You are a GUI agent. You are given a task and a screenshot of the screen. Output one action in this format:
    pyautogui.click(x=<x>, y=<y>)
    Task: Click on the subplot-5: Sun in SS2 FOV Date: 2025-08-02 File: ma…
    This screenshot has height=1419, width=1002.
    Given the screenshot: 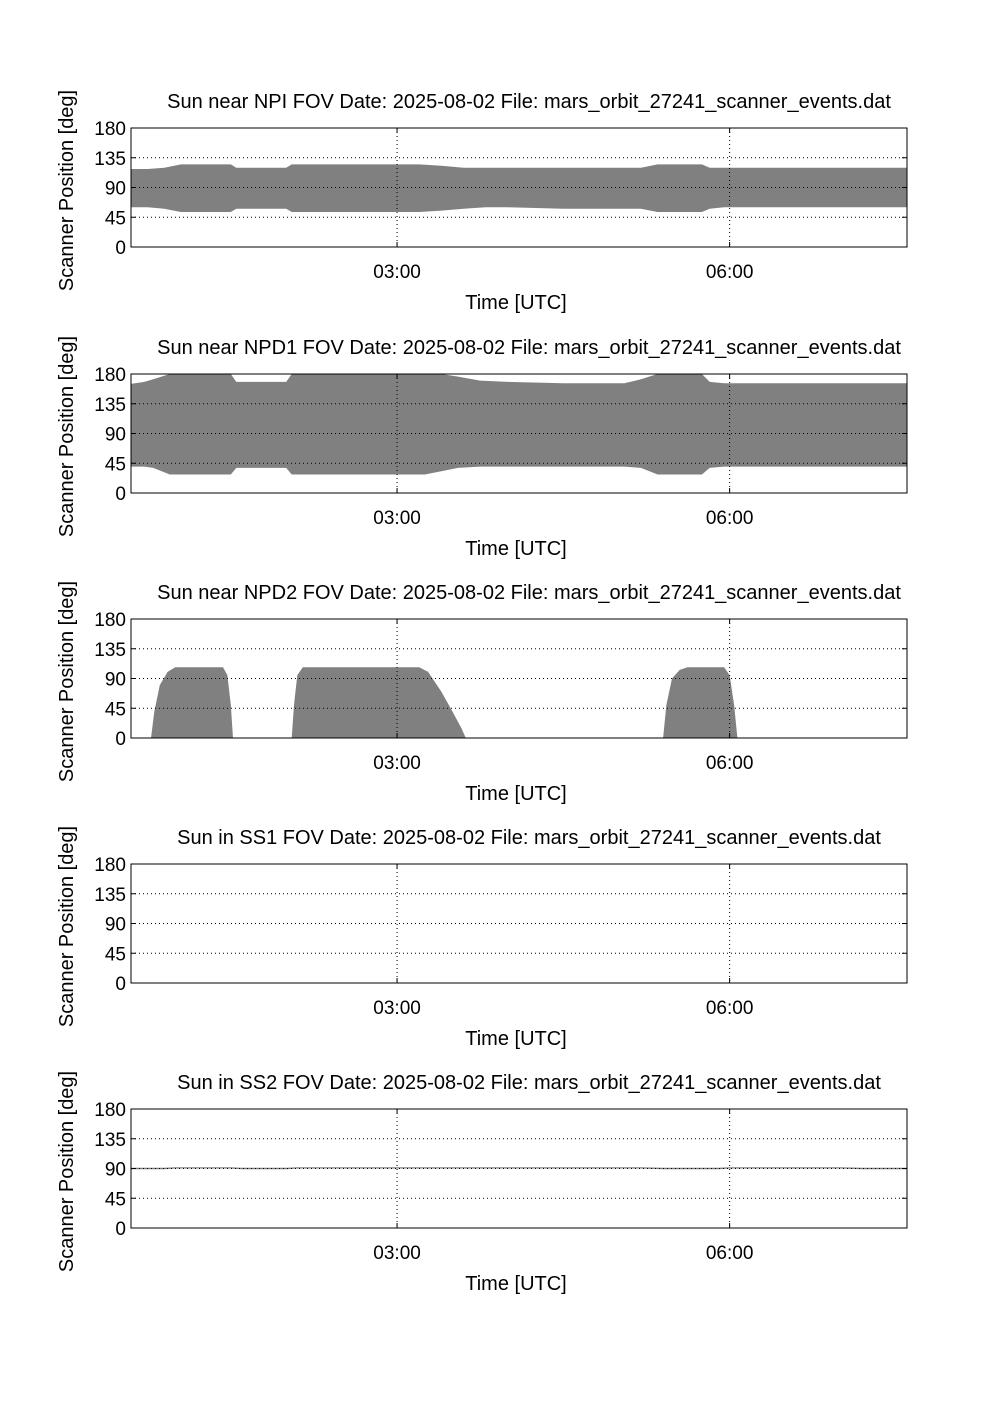 What is the action you would take?
    pyautogui.click(x=482, y=1183)
    